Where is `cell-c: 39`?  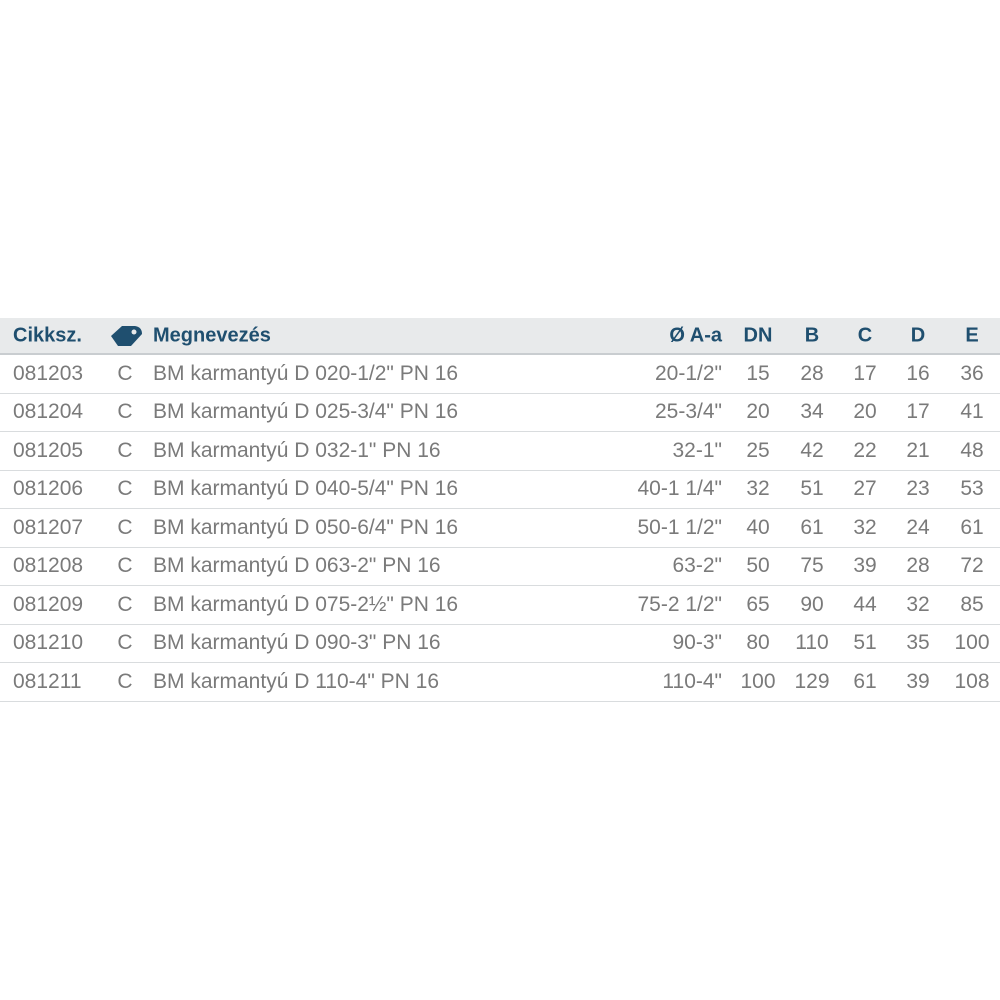 cell-c: 39 is located at coordinates (865, 566).